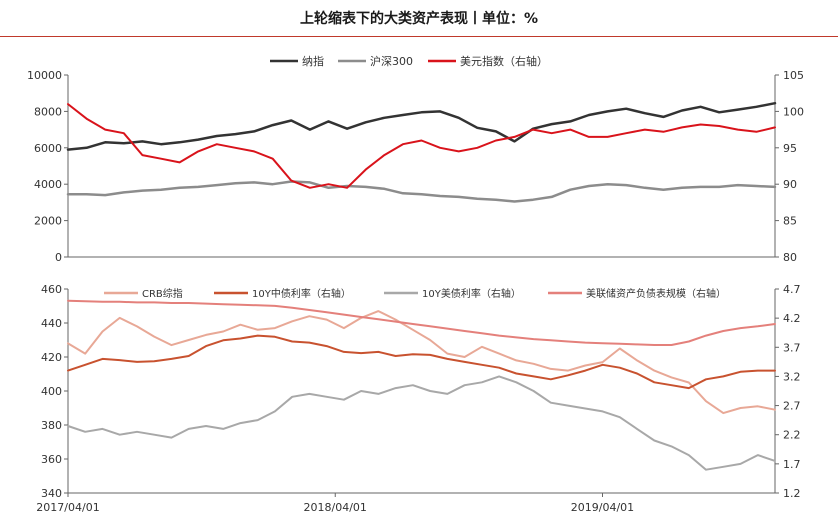 The height and width of the screenshot is (520, 838). Describe the element at coordinates (391, 61) in the screenshot. I see `legend-label: 沪深300` at that location.